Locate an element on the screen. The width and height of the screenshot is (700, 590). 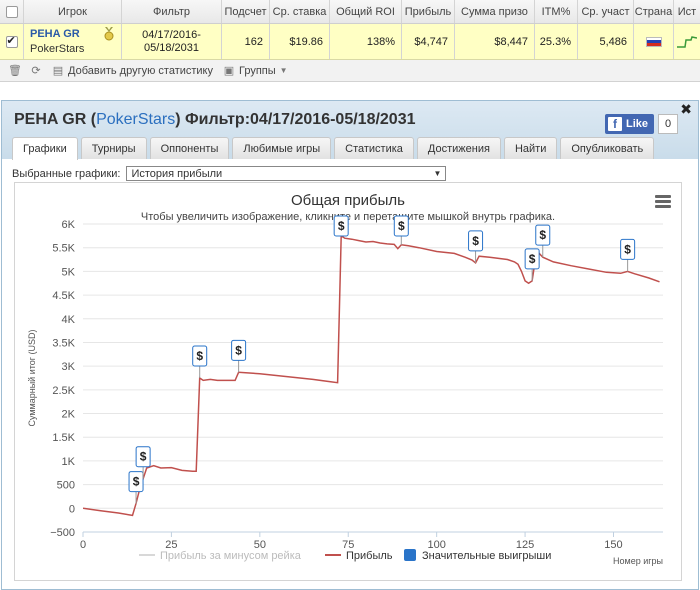
tab-publish: Опубликовать is located at coordinates (607, 148).